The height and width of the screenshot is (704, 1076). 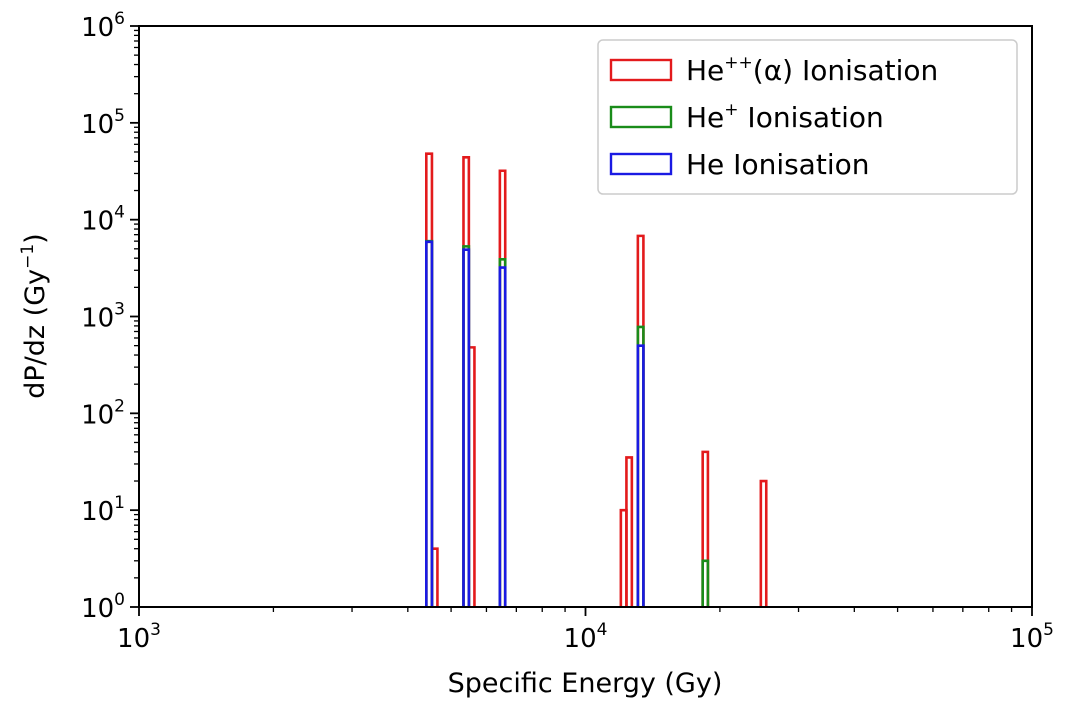 What do you see at coordinates (785, 117) in the screenshot?
I see `legend-label: He+ Ionisation` at bounding box center [785, 117].